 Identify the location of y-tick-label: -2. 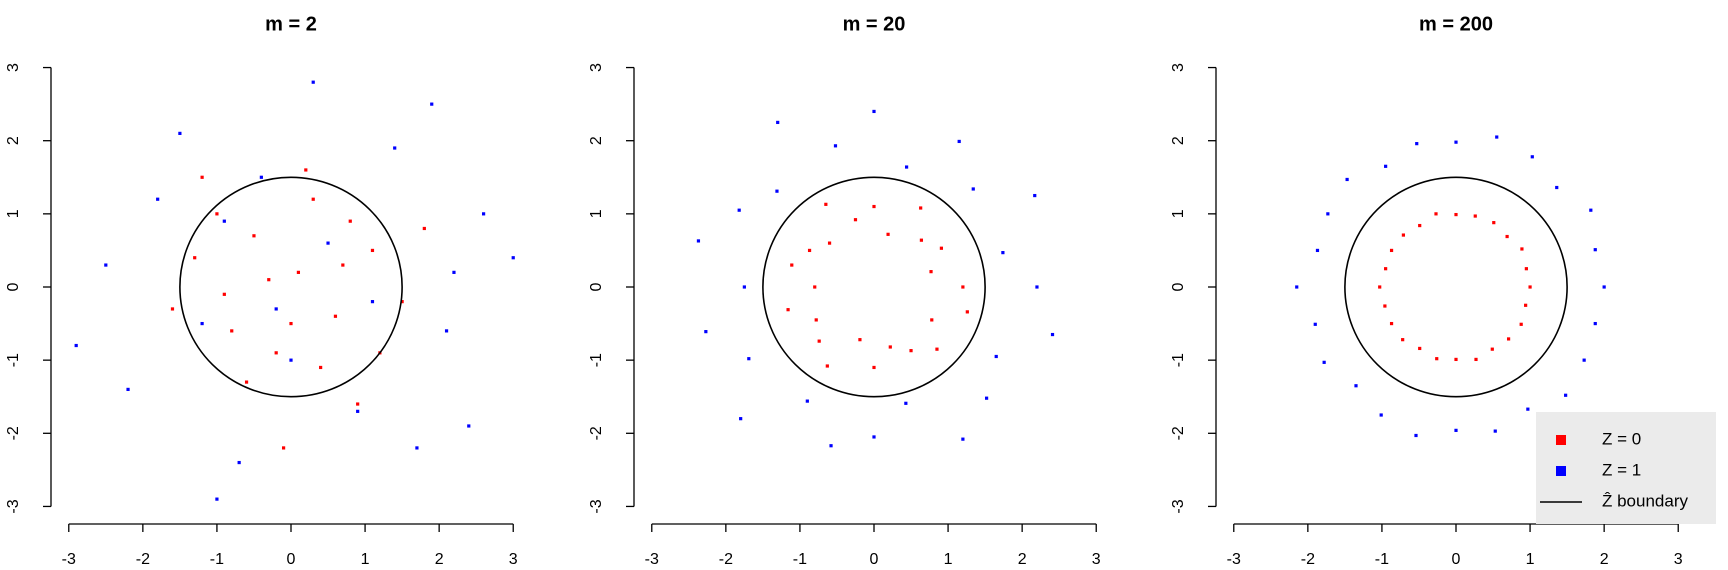
(596, 433).